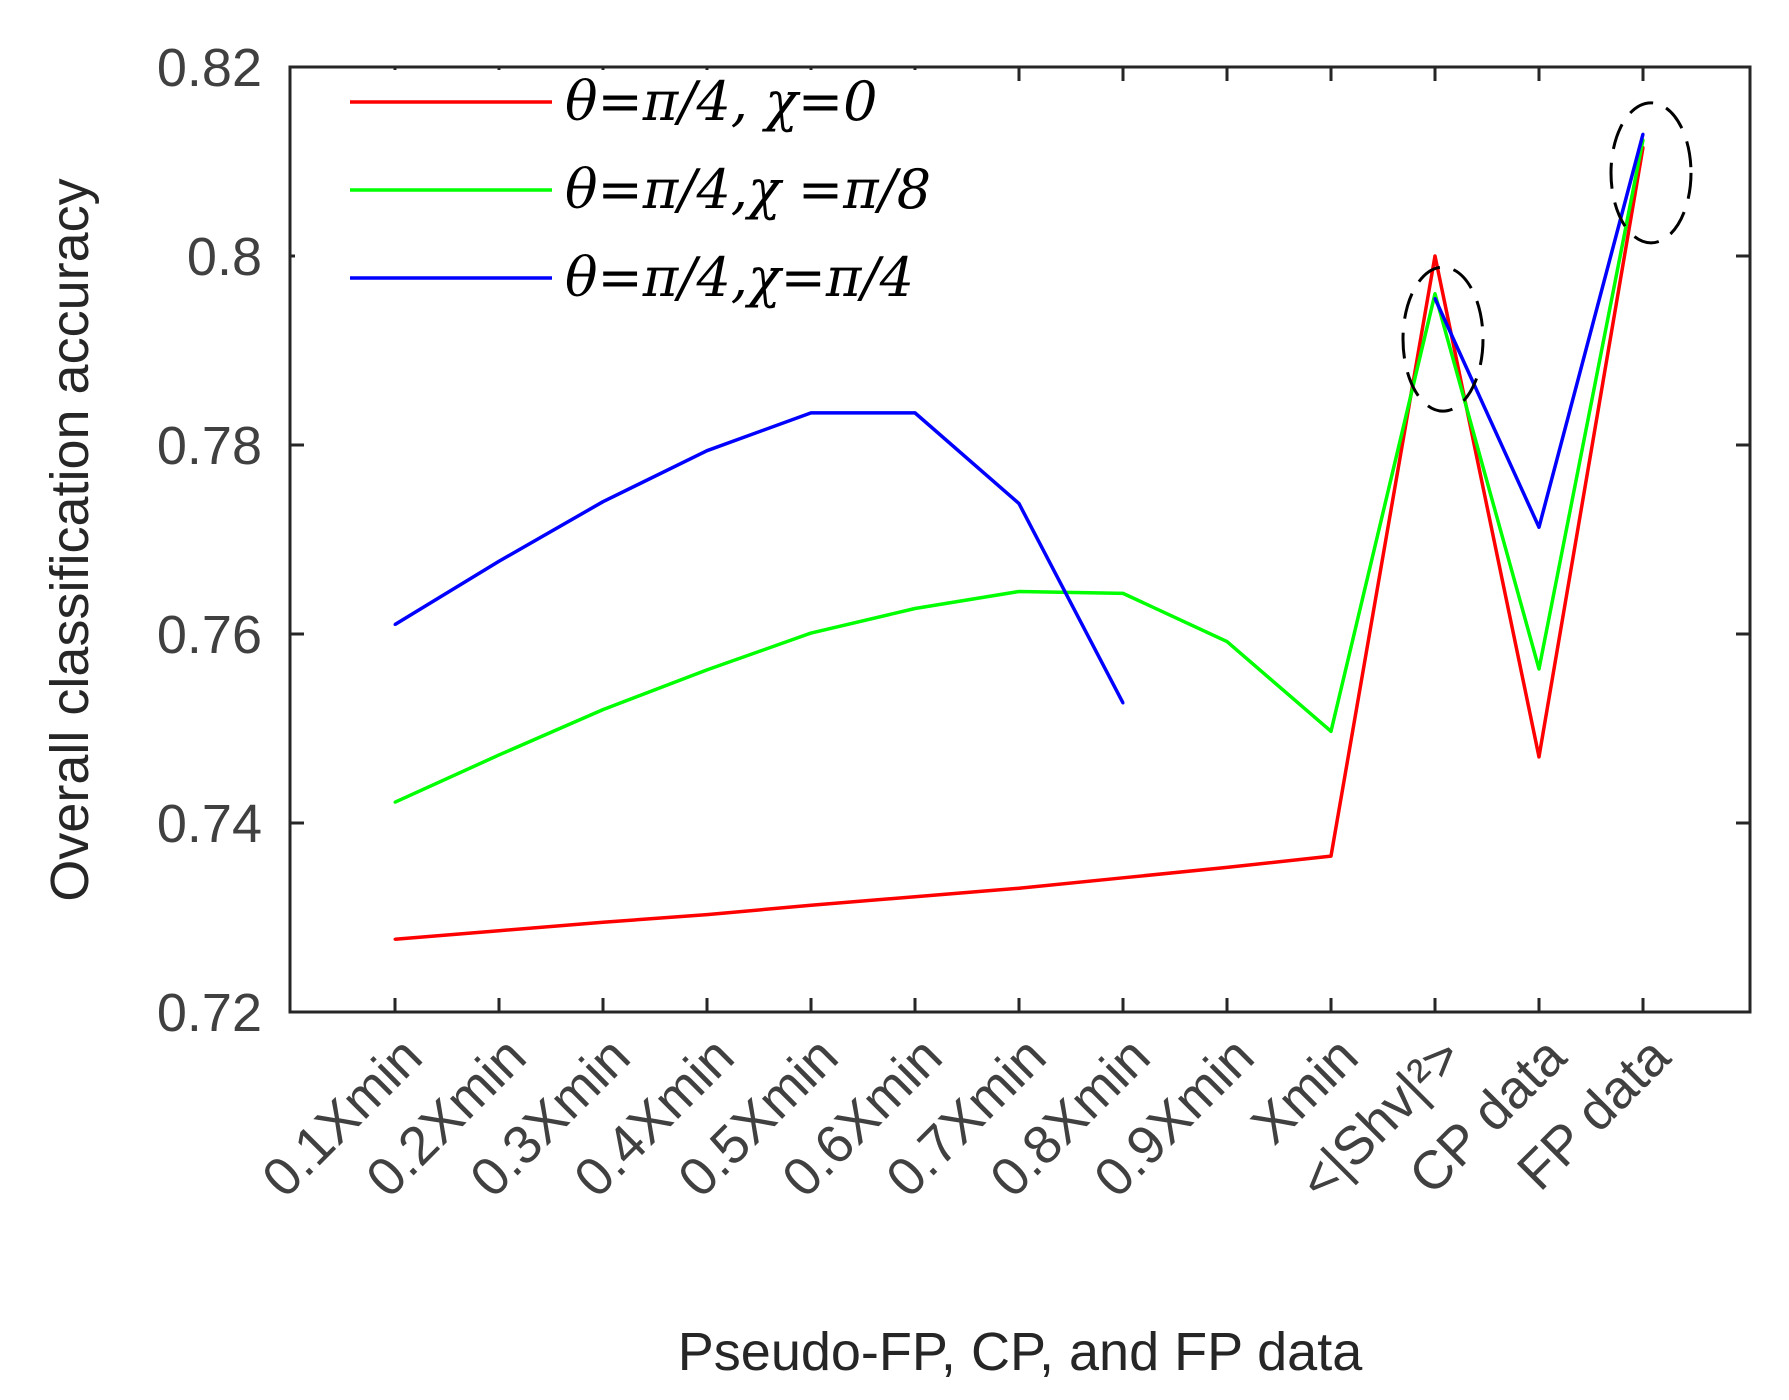 The image size is (1789, 1400). What do you see at coordinates (739, 277) in the screenshot?
I see `legend-label-3: θ=π/4,χ=π/4` at bounding box center [739, 277].